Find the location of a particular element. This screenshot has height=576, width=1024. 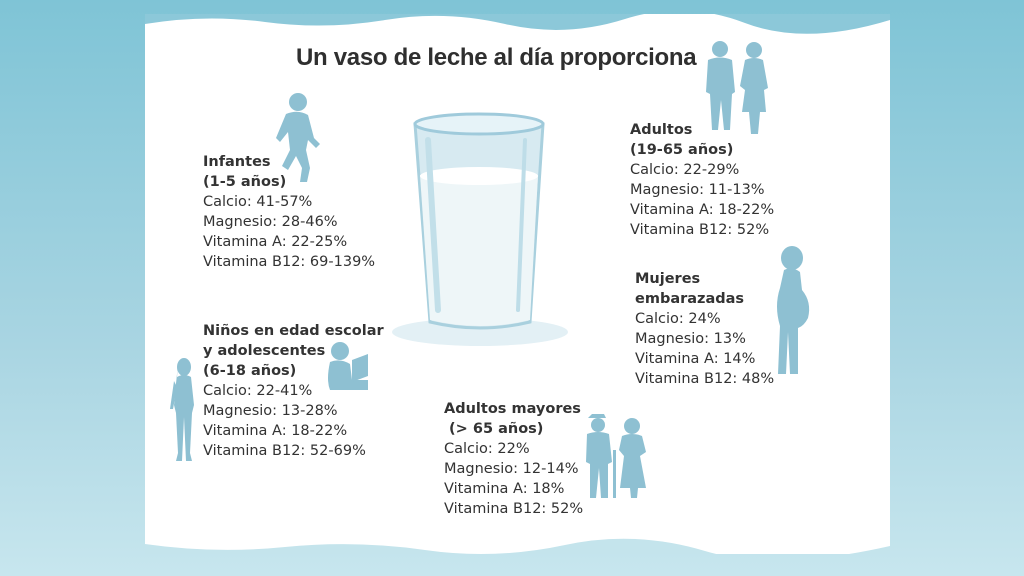

group-age-range: (6-18 años) is located at coordinates (250, 371).